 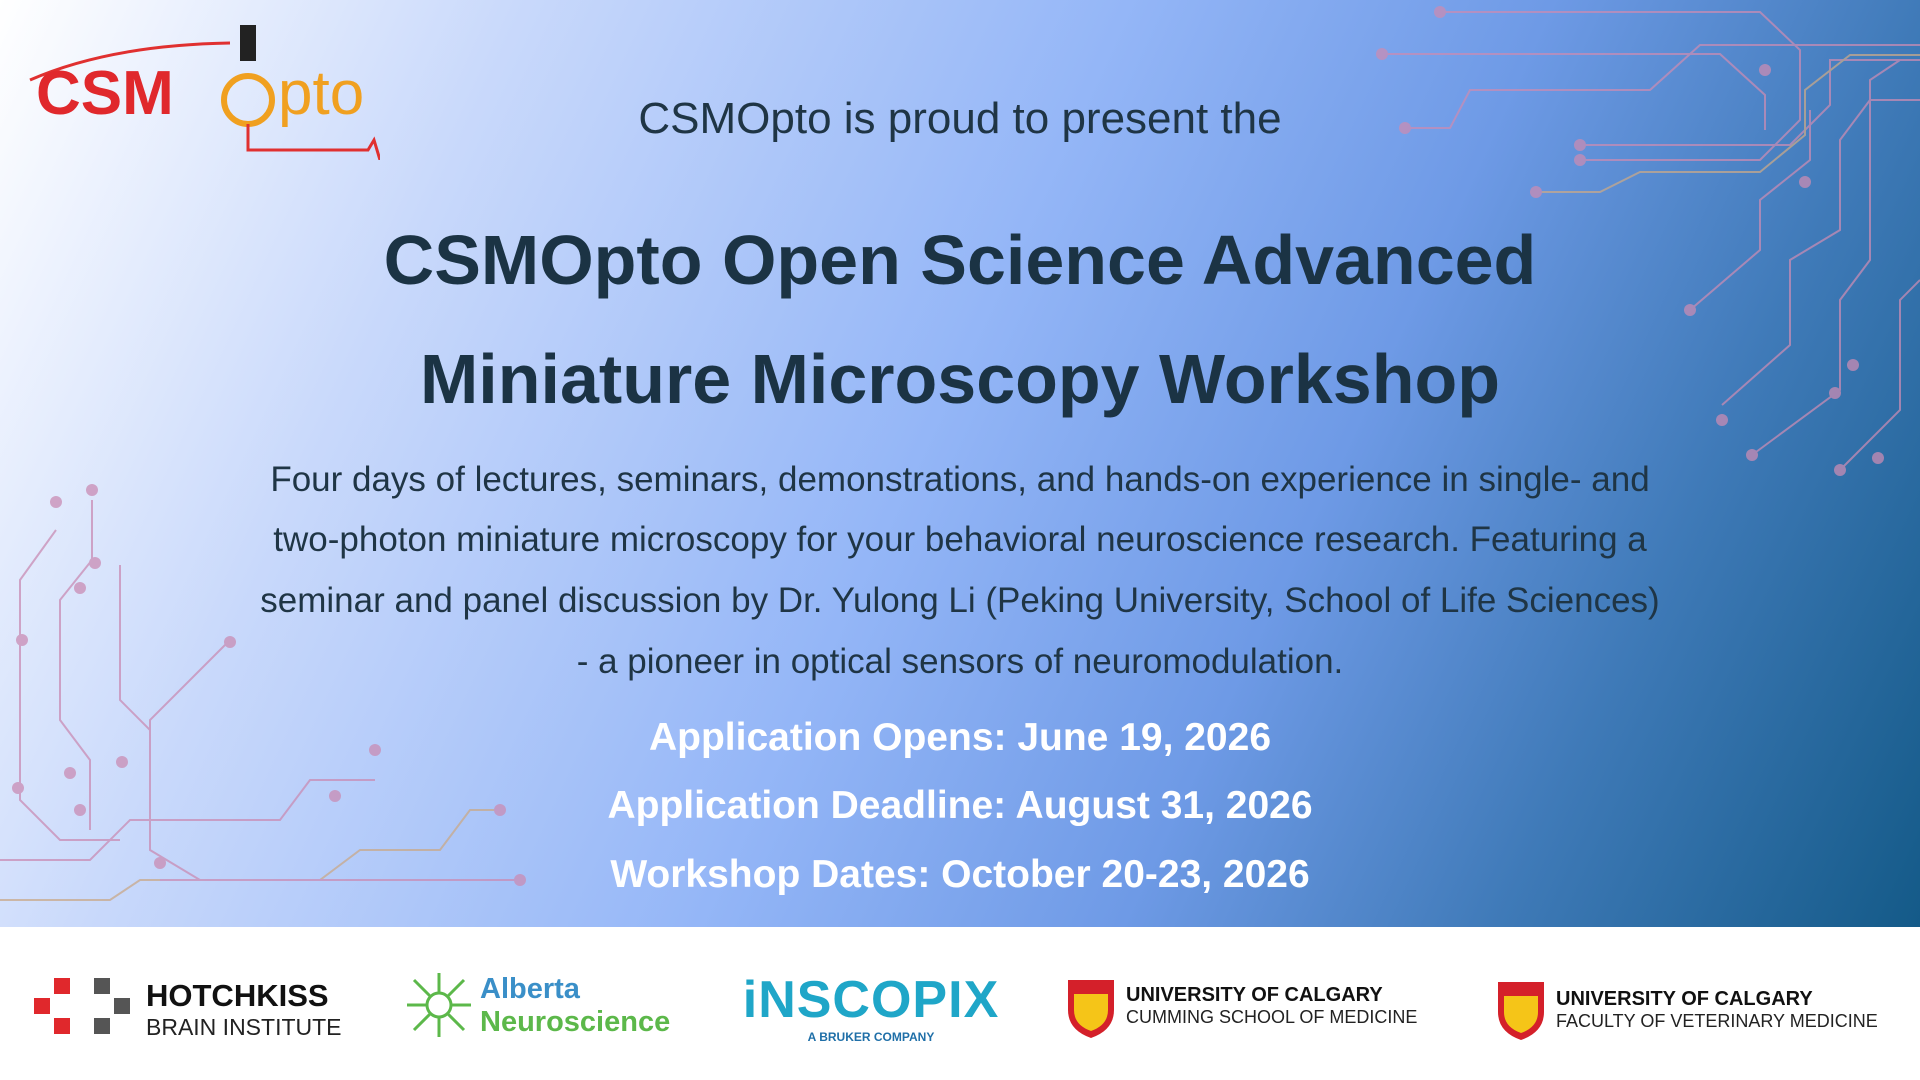 I want to click on title-line: Miniature Microscopy Workshop, so click(x=960, y=379).